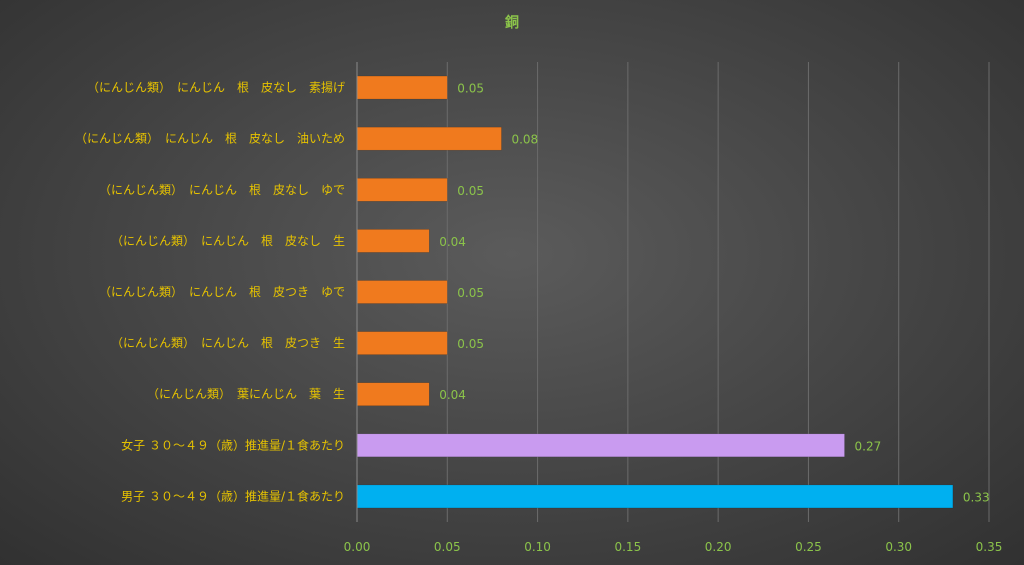 This screenshot has height=565, width=1024. I want to click on x-tick-label: 0.05, so click(447, 547).